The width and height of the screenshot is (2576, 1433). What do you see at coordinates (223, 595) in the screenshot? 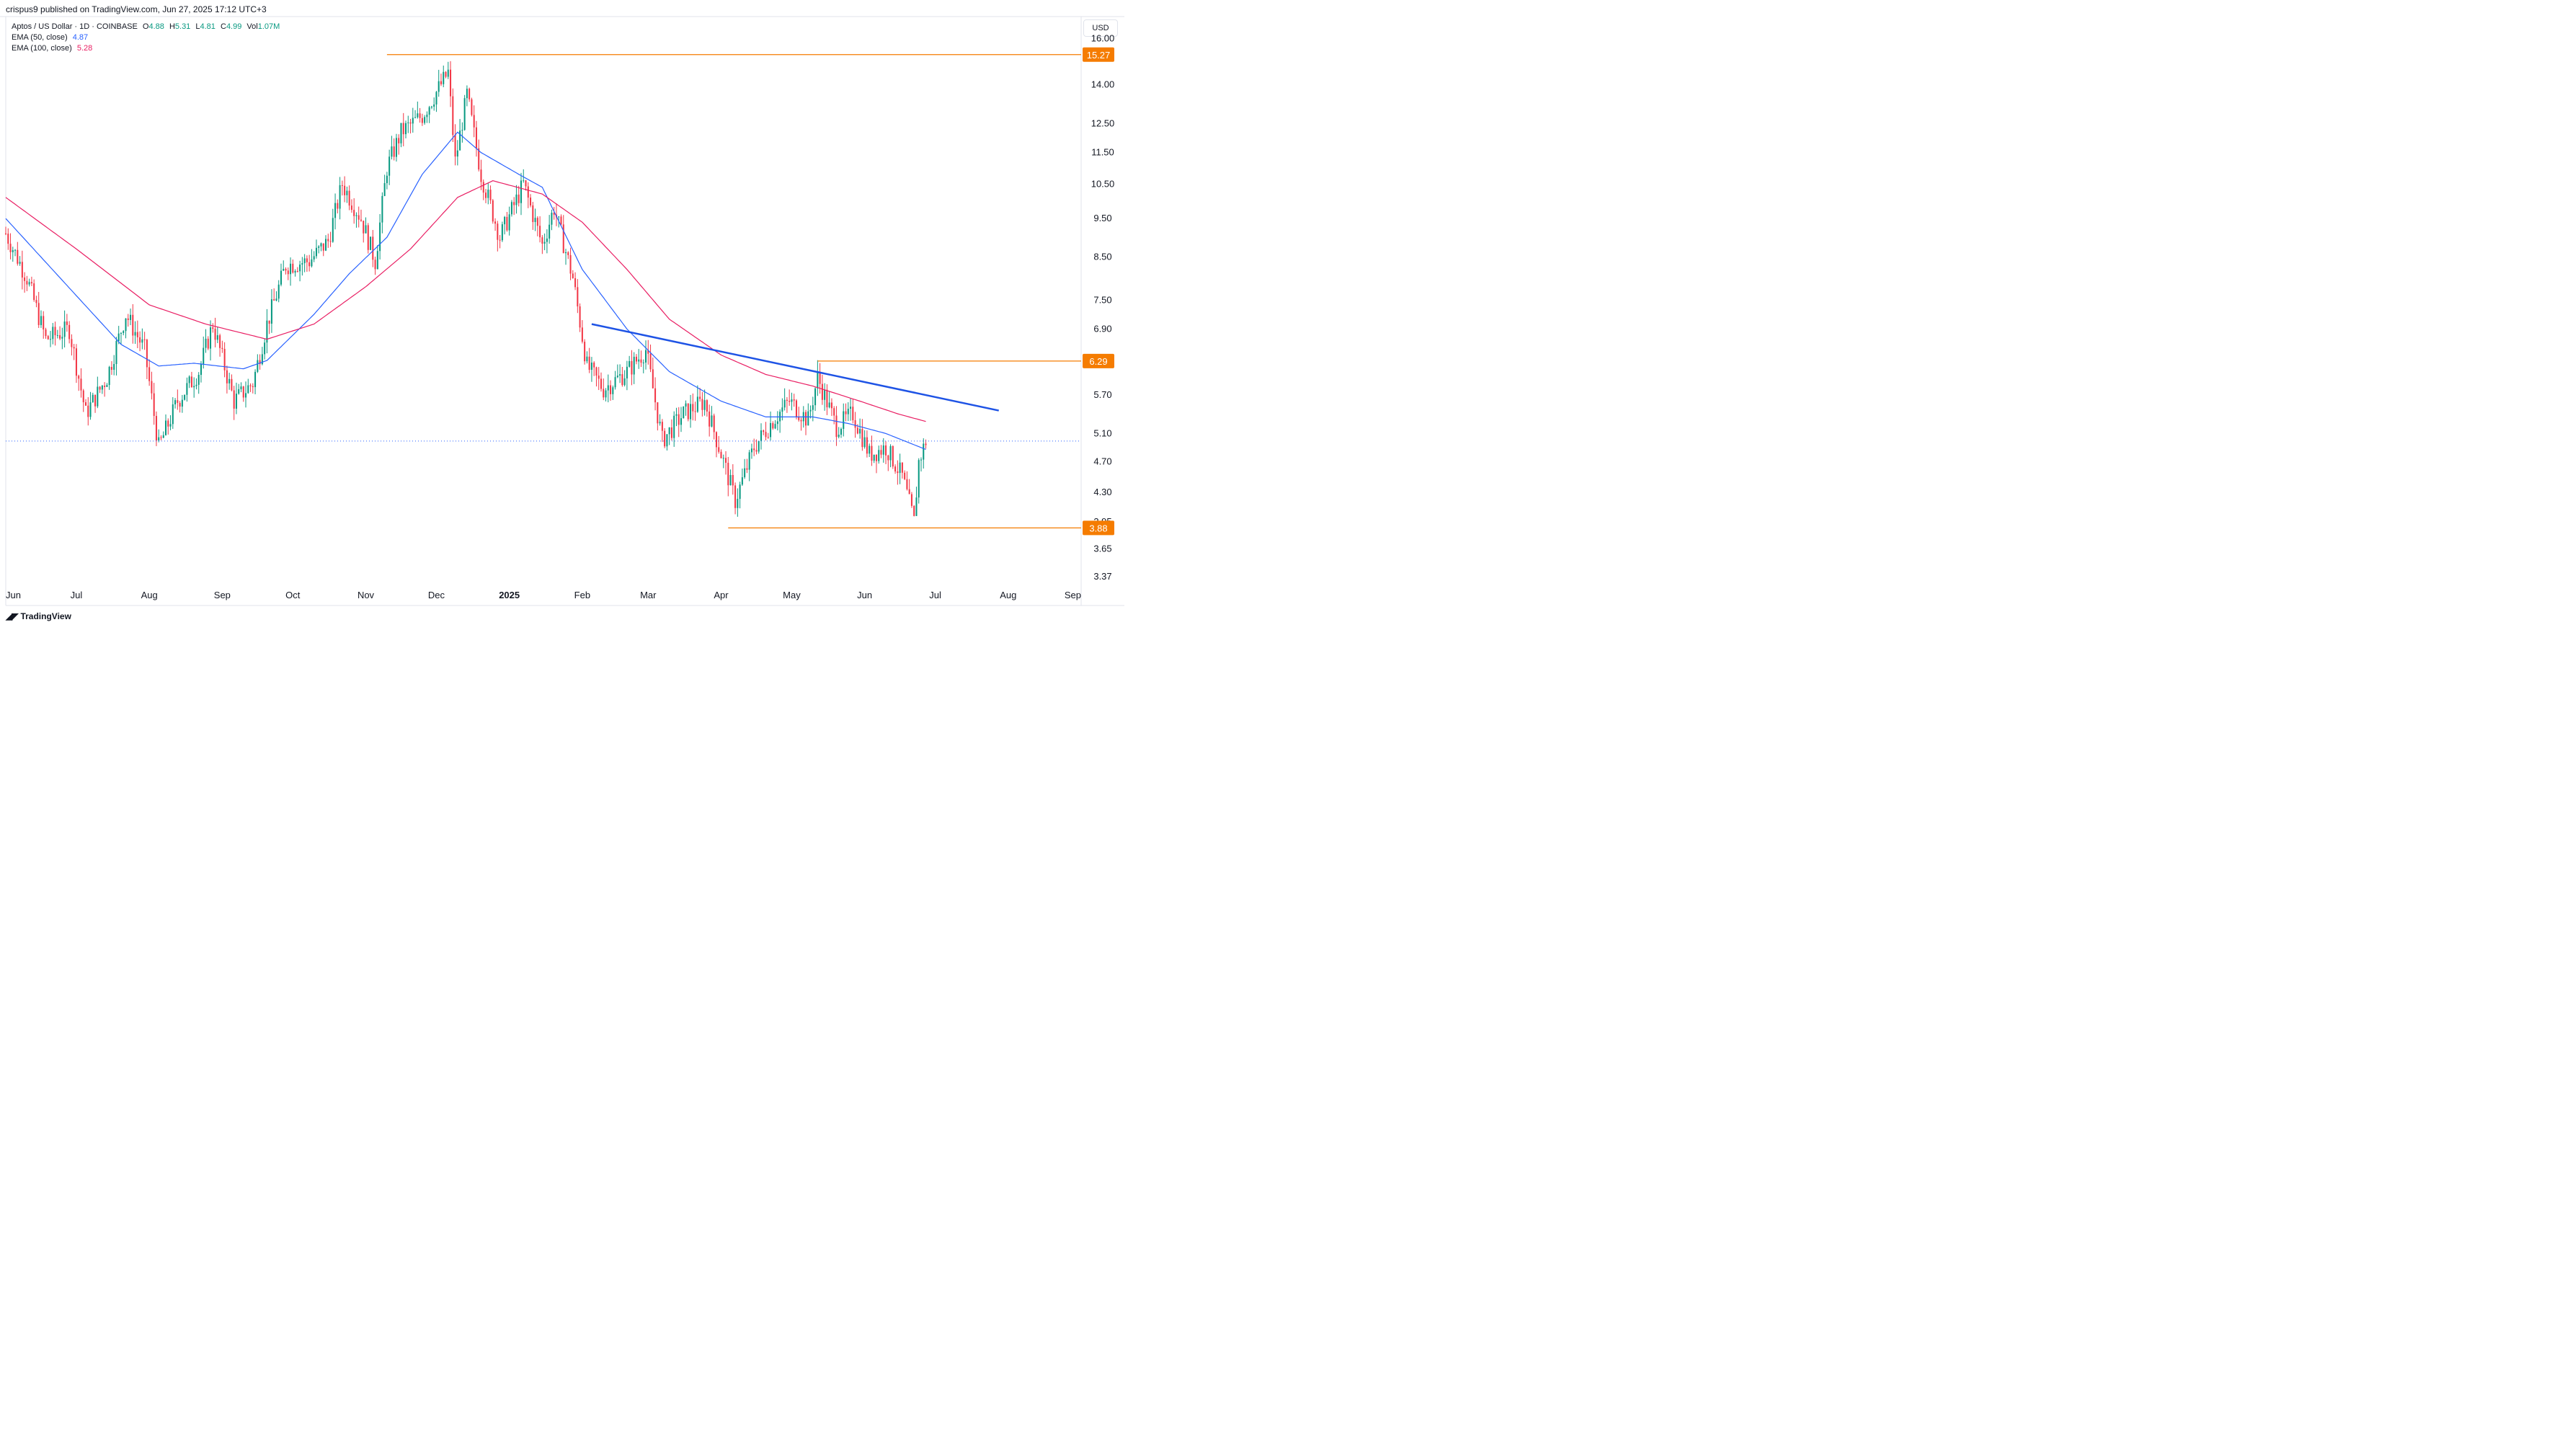
I see `x-tick-label: Sep` at bounding box center [223, 595].